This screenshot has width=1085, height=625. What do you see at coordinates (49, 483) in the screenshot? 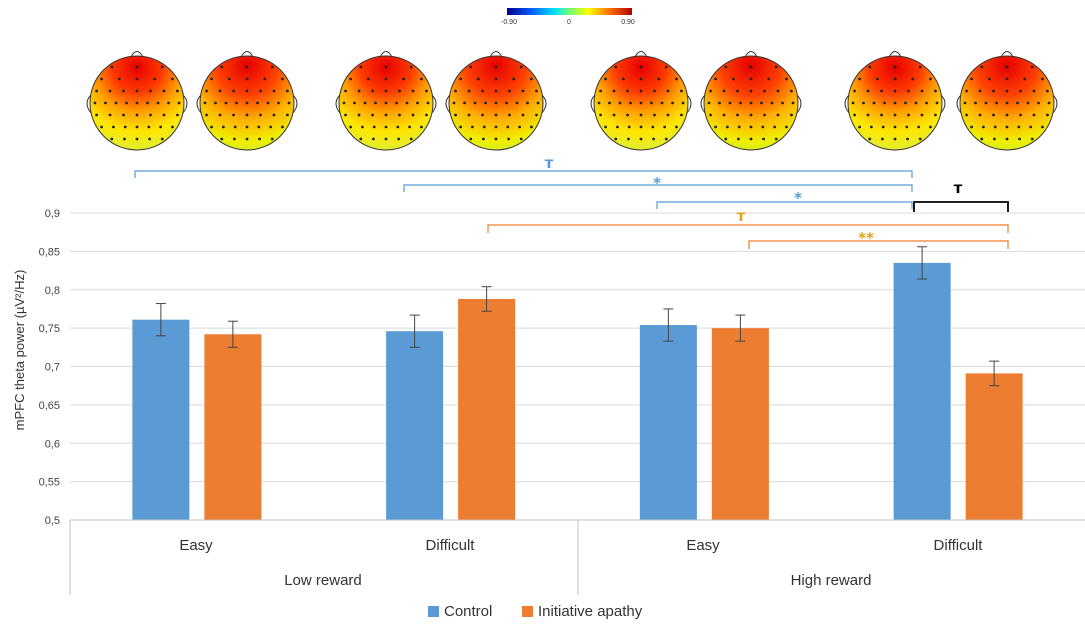
I see `y-tick-label: 0,55` at bounding box center [49, 483].